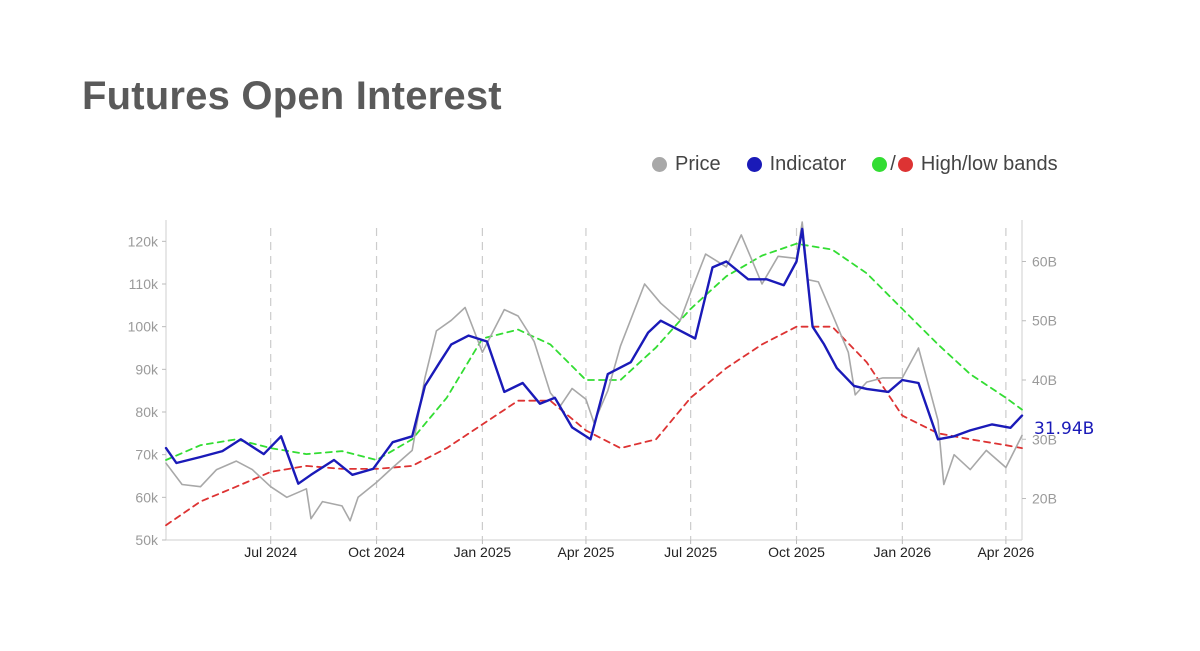 This screenshot has height=651, width=1200. What do you see at coordinates (292, 96) in the screenshot?
I see `page-title: Futures Open Interest` at bounding box center [292, 96].